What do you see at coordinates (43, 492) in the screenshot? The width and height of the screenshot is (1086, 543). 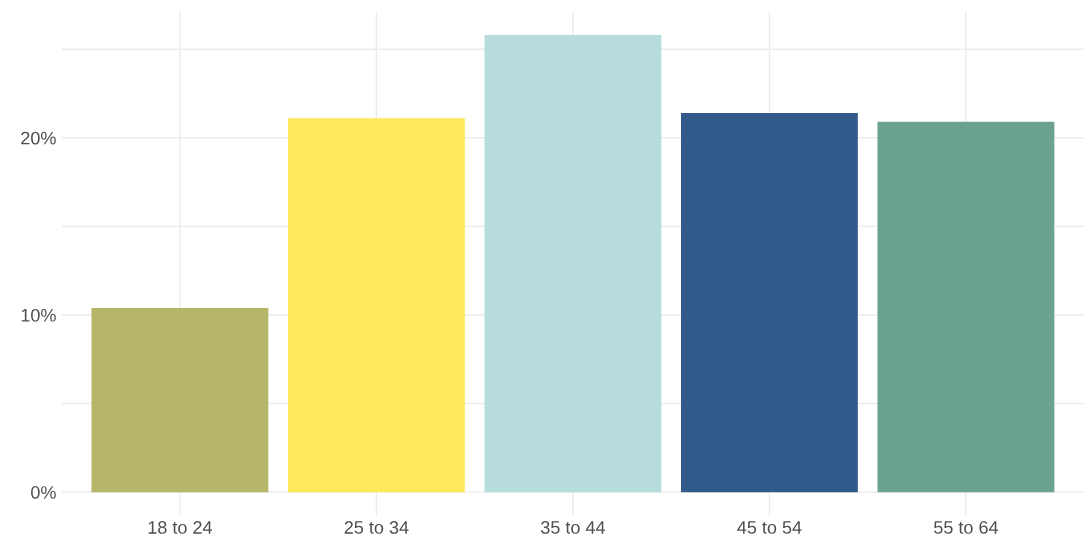 I see `y-tick-label: 0%` at bounding box center [43, 492].